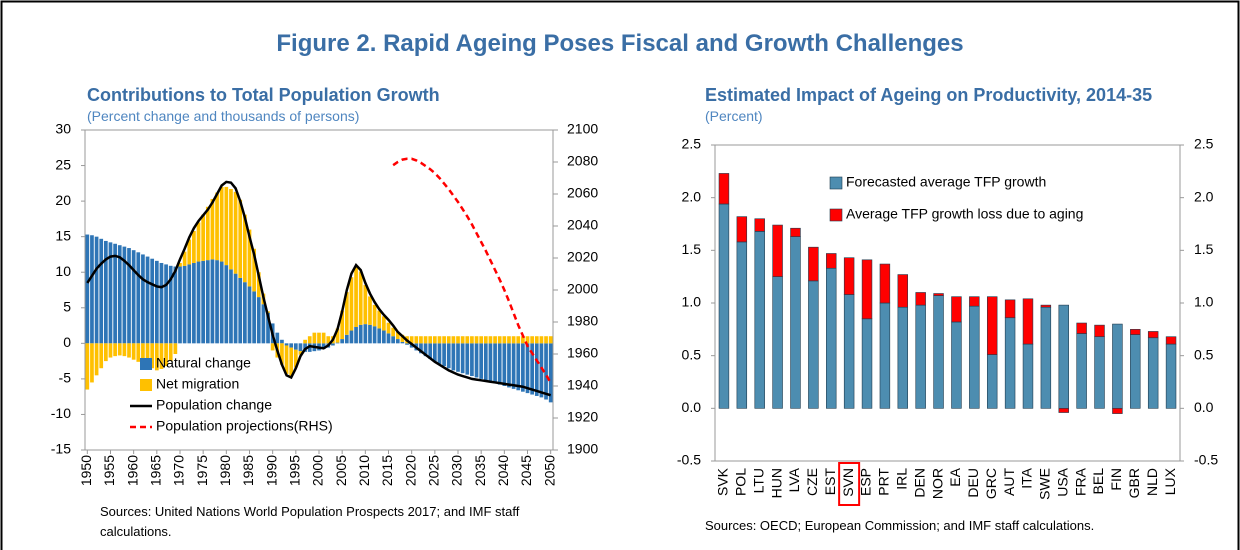 The width and height of the screenshot is (1240, 550). Describe the element at coordinates (67, 306) in the screenshot. I see `y-tick-label: 5` at that location.